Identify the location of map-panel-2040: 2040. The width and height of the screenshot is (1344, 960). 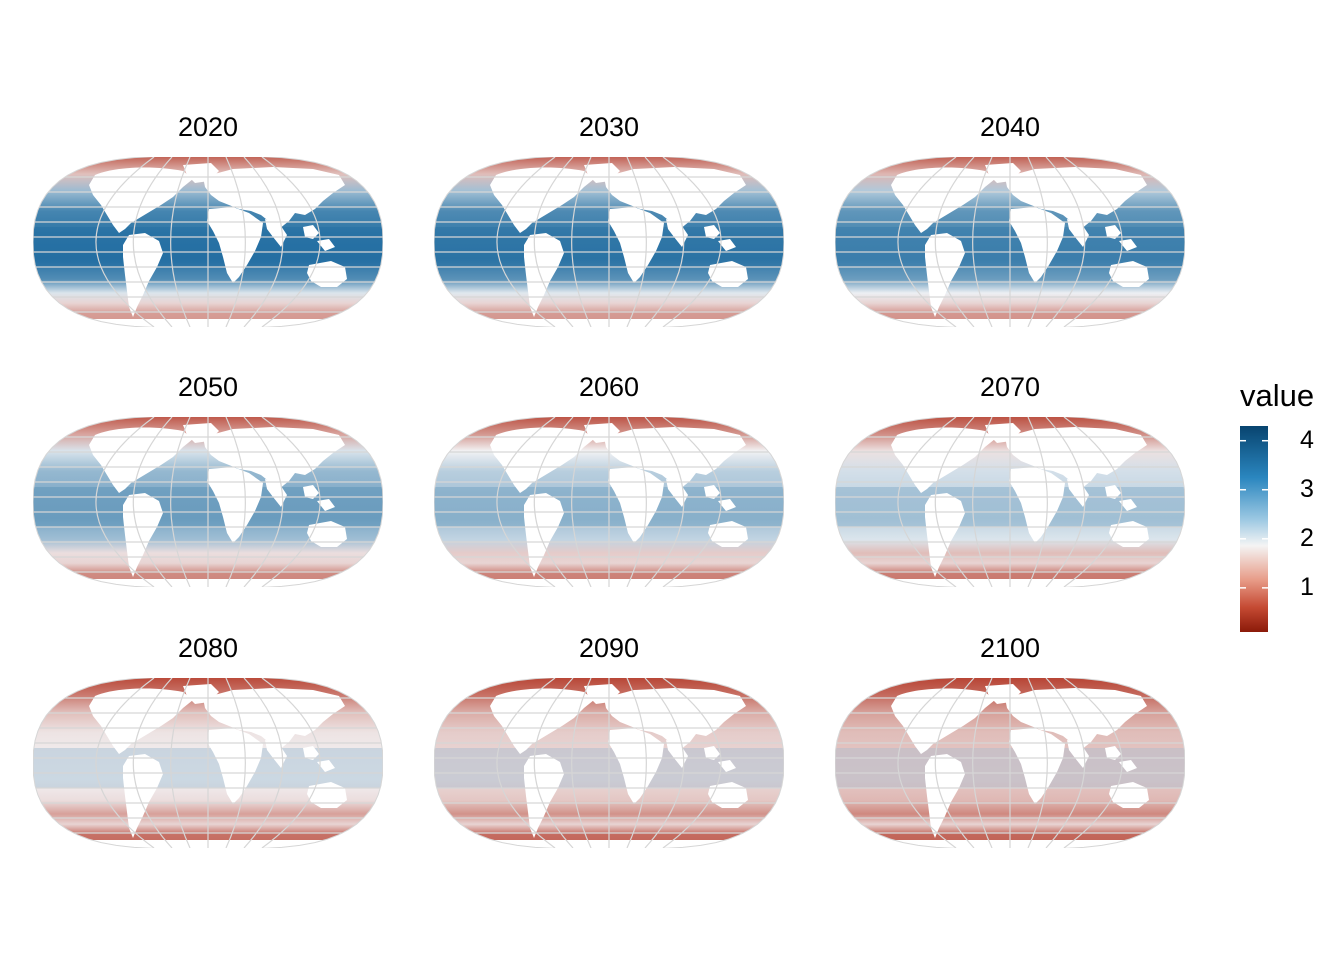
(1010, 219).